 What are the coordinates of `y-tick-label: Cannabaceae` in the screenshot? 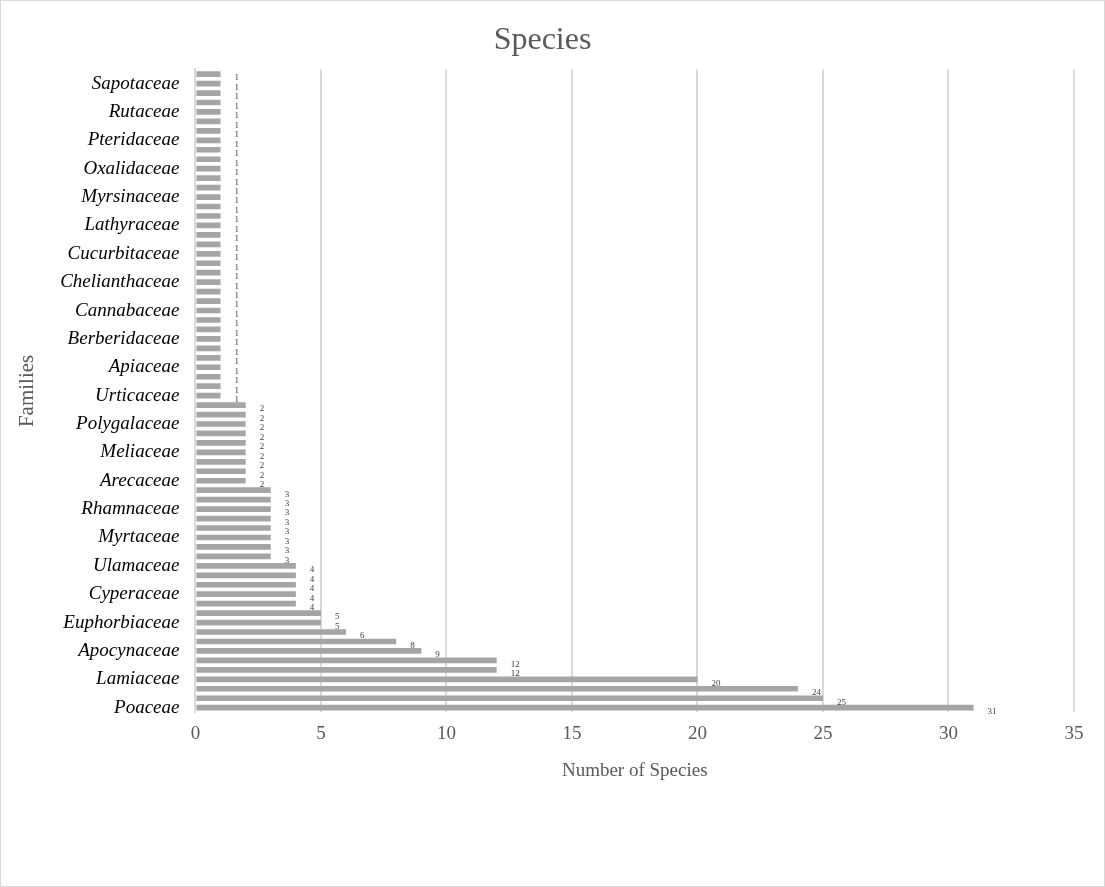 It's located at (127, 309).